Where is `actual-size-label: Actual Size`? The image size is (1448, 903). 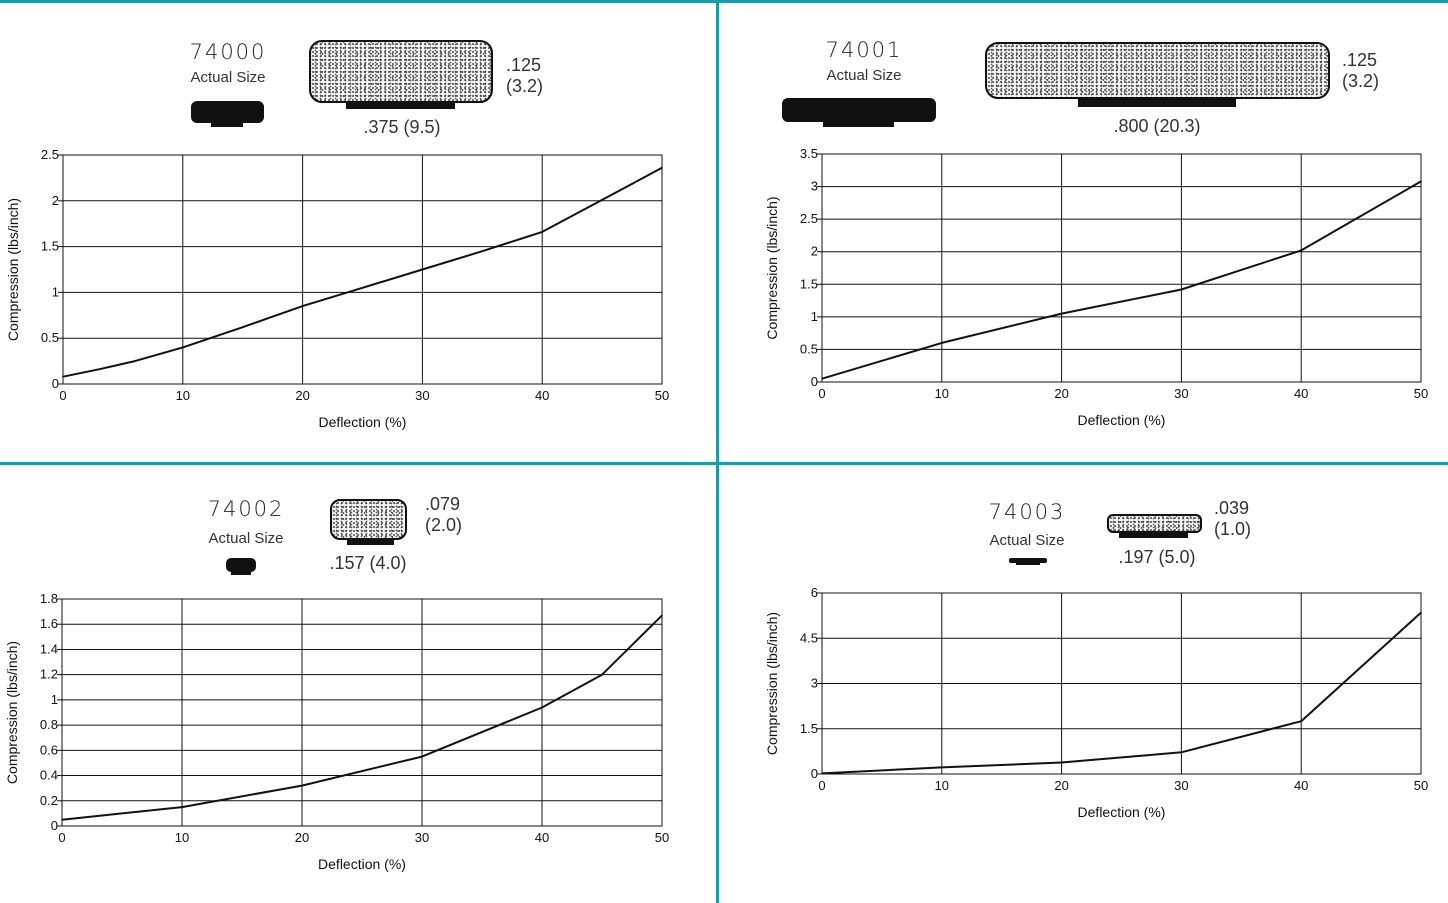
actual-size-label: Actual Size is located at coordinates (1027, 540).